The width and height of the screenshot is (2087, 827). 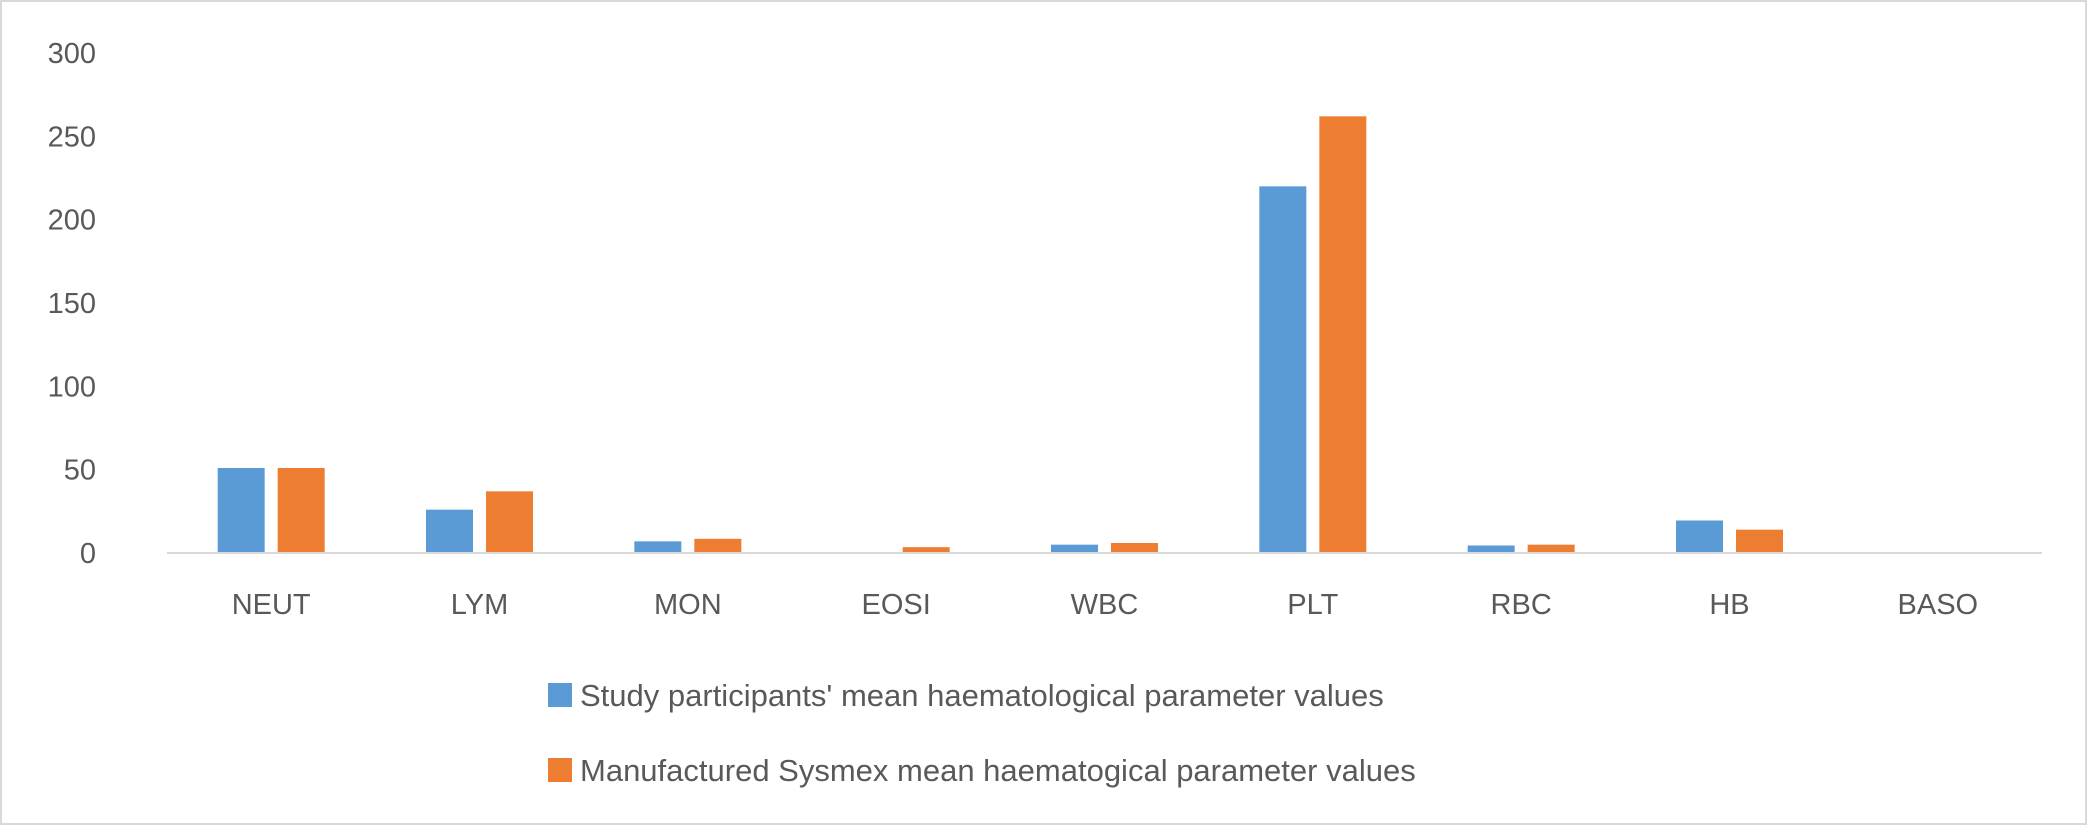 I want to click on x-tick-label: NEUT, so click(x=271, y=605).